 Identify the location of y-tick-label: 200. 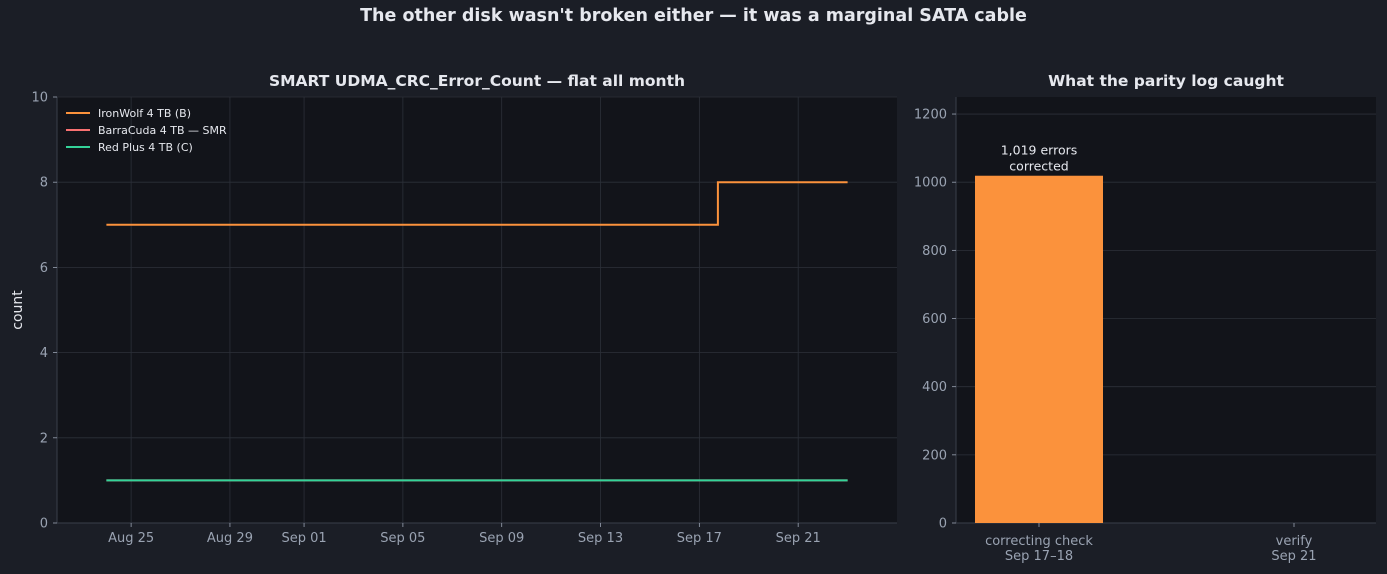
(934, 455).